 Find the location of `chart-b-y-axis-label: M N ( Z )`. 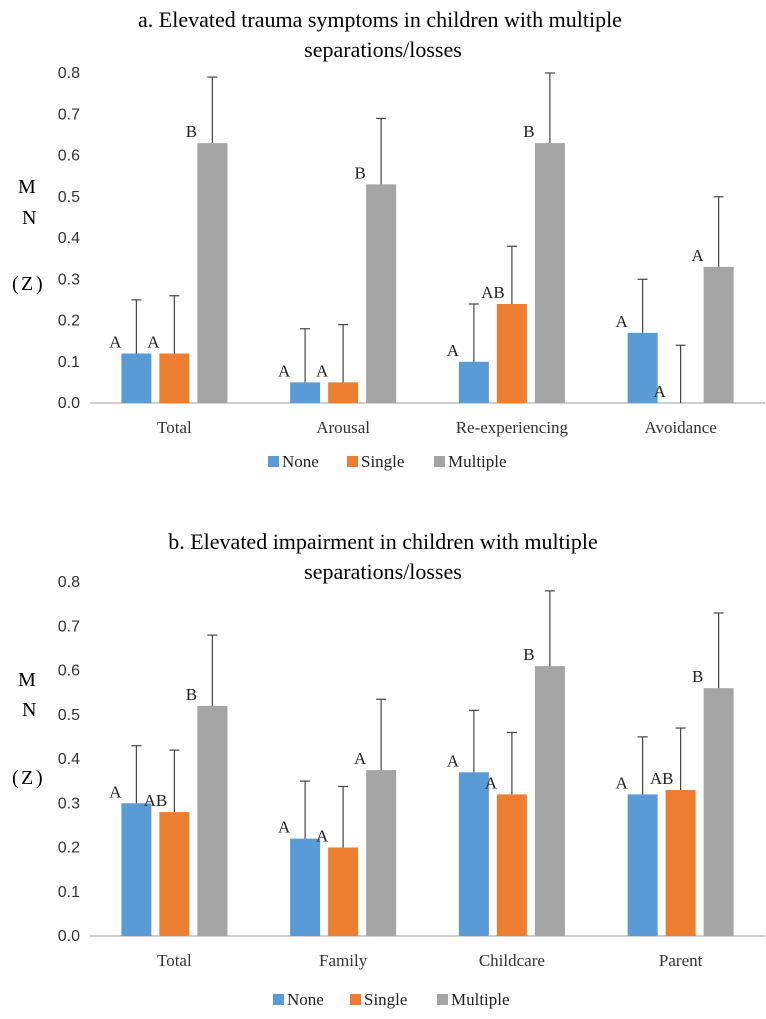

chart-b-y-axis-label: M N ( Z ) is located at coordinates (27, 729).